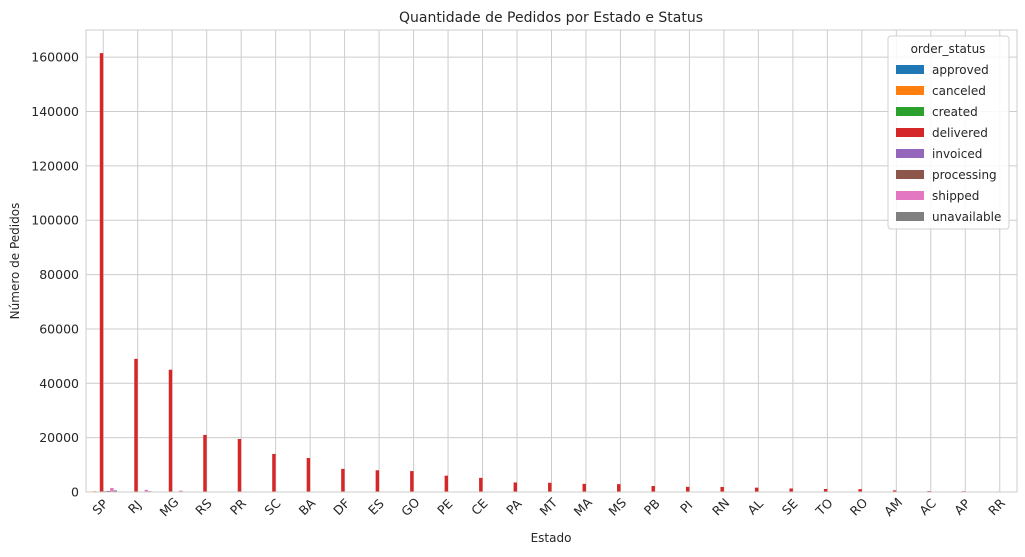  Describe the element at coordinates (55, 165) in the screenshot. I see `y-tick-label: 120000` at that location.